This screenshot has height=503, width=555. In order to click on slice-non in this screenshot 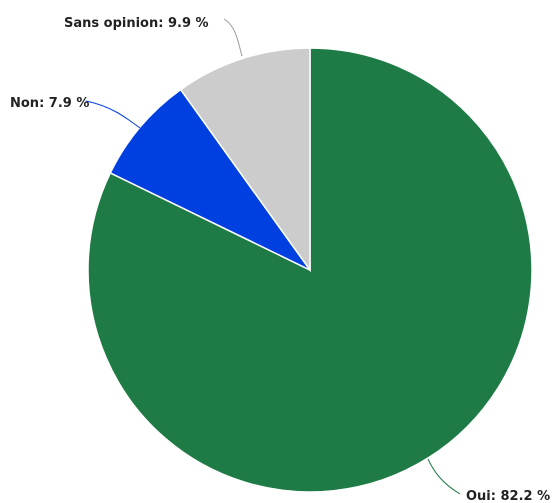, I will do `click(210, 179)`.